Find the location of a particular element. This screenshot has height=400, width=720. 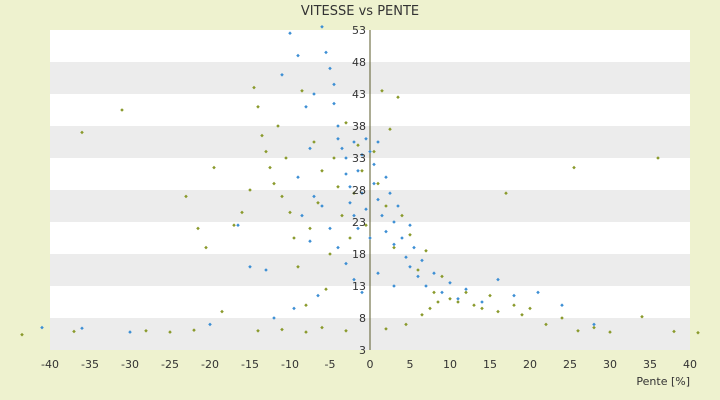

chart-title: VITESSE vs PENTE is located at coordinates (360, 11).